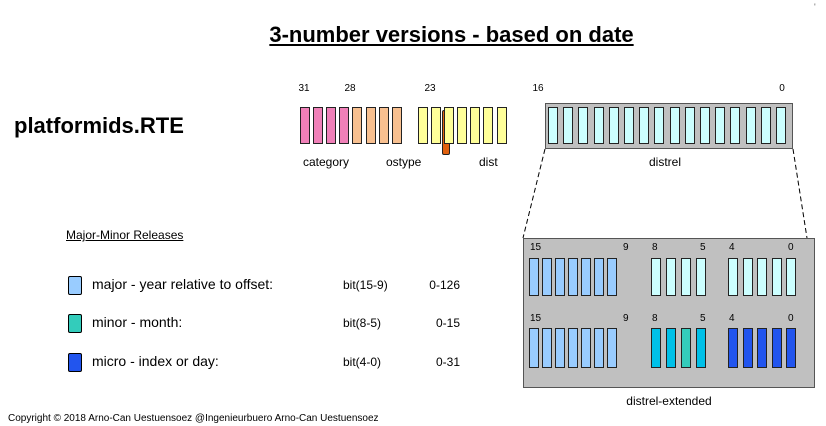 The image size is (826, 426). Describe the element at coordinates (791, 247) in the screenshot. I see `ext-row1-bit-0: 0` at that location.